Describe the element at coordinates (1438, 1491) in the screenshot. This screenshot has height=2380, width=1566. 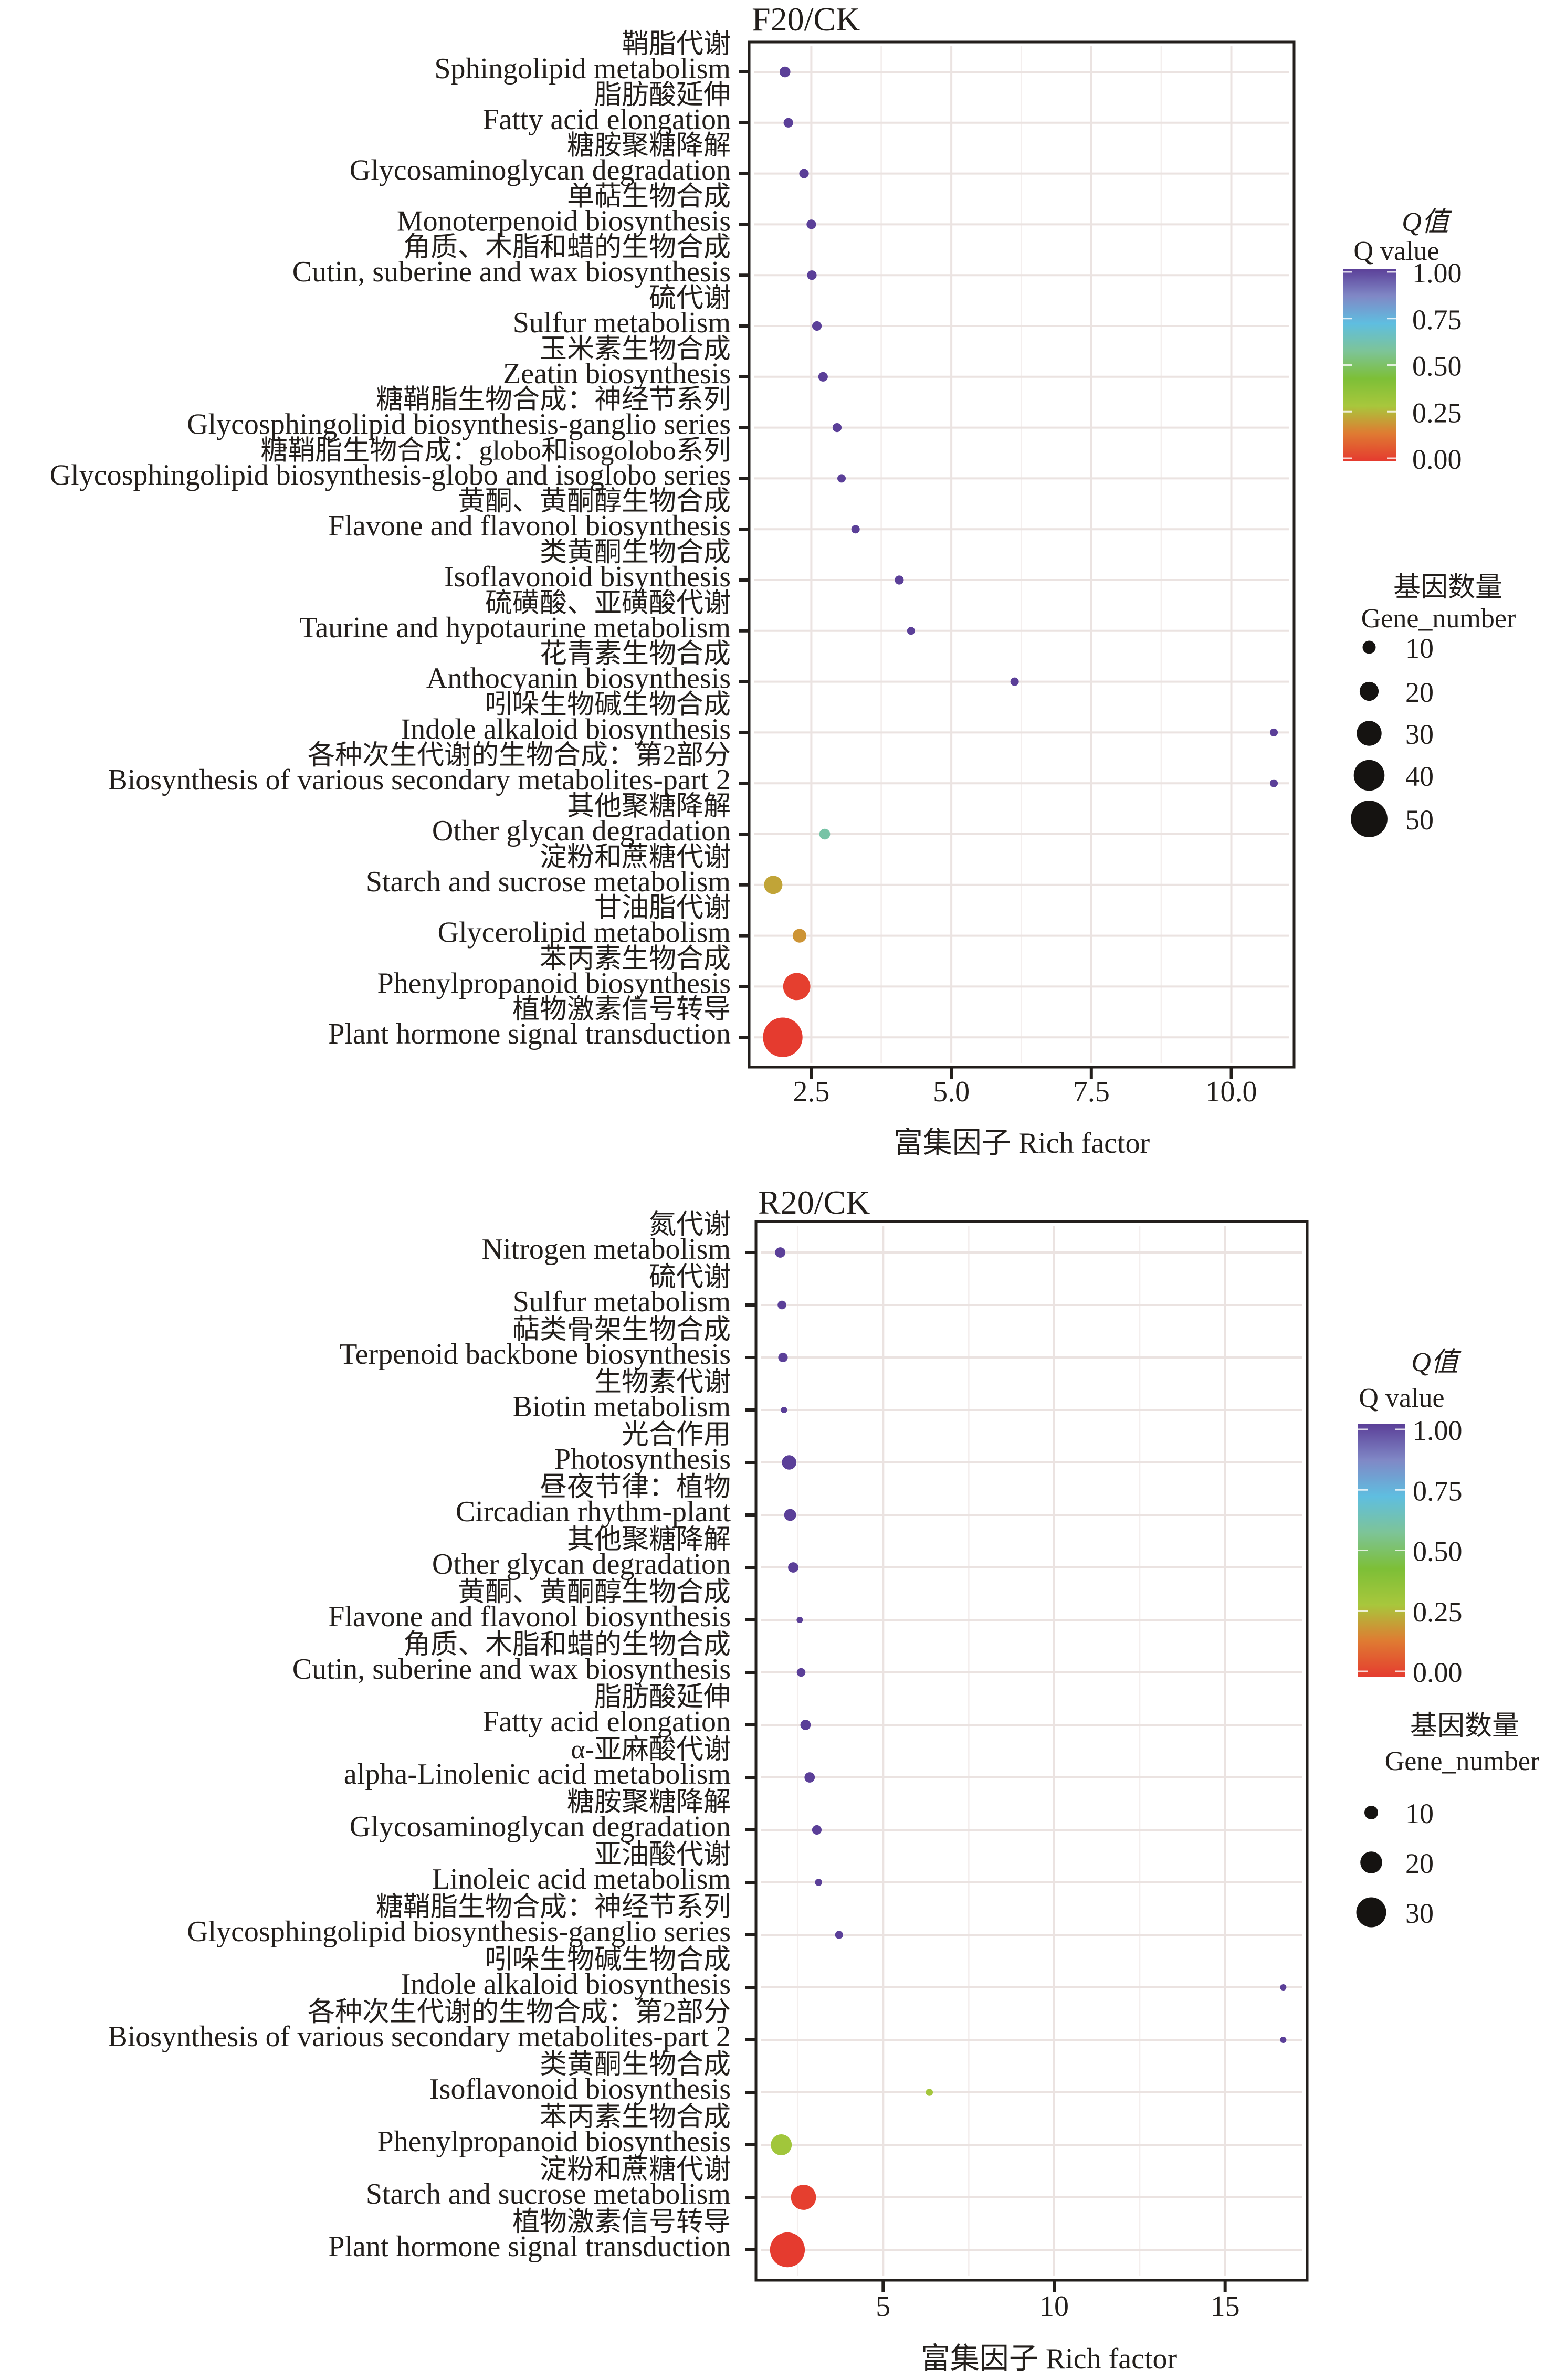
I see `colorbar-label: 0.75` at that location.